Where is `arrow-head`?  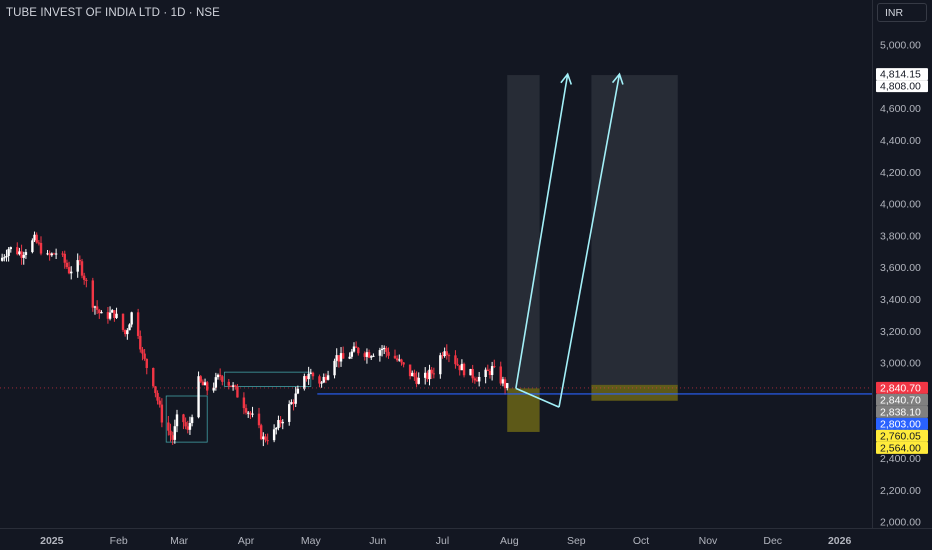
arrow-head is located at coordinates (566, 78).